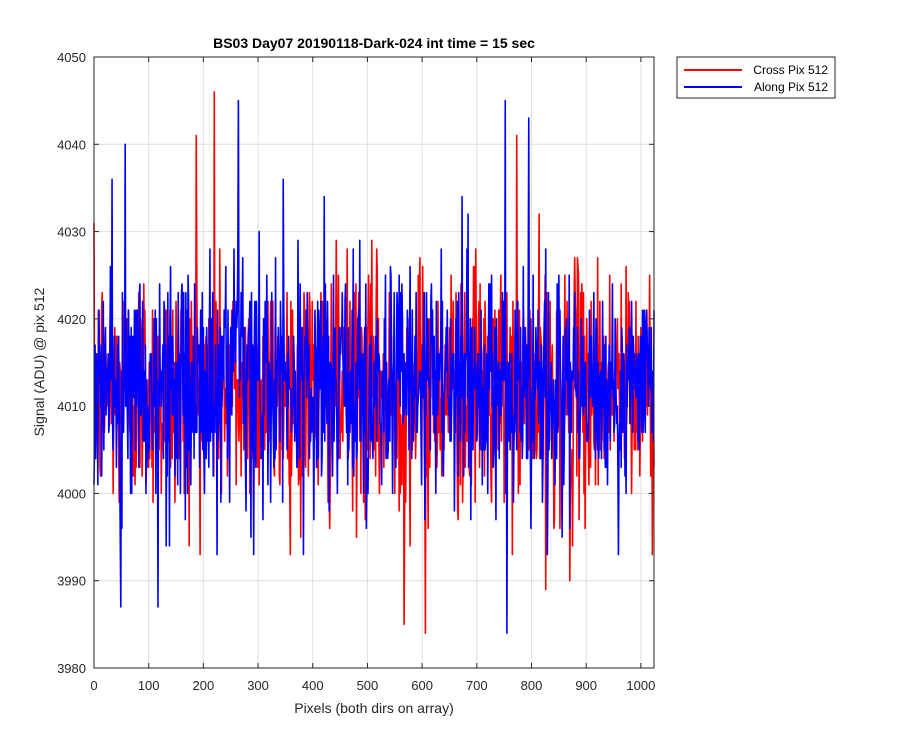 The width and height of the screenshot is (900, 750). Describe the element at coordinates (258, 685) in the screenshot. I see `x-tick-label: 300` at that location.